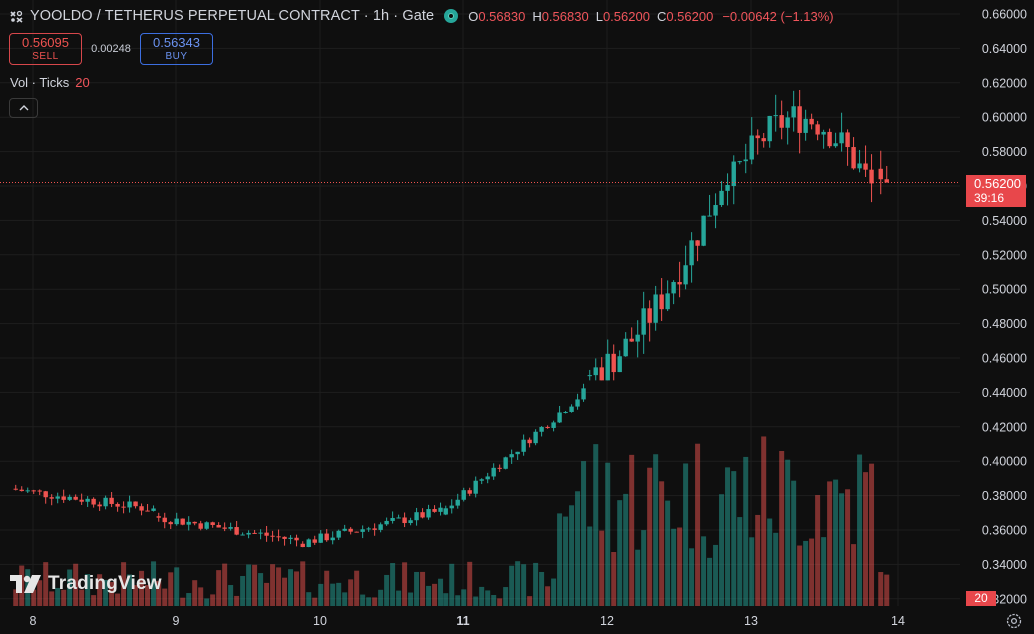  Describe the element at coordinates (778, 16) in the screenshot. I see `price-change: −0.00642 (−1.13%)` at that location.